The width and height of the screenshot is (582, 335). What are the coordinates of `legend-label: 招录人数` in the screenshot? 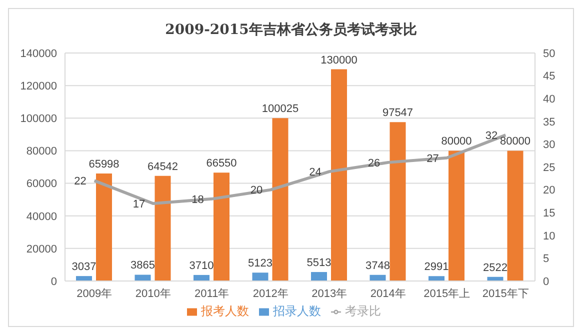 It's located at (297, 311).